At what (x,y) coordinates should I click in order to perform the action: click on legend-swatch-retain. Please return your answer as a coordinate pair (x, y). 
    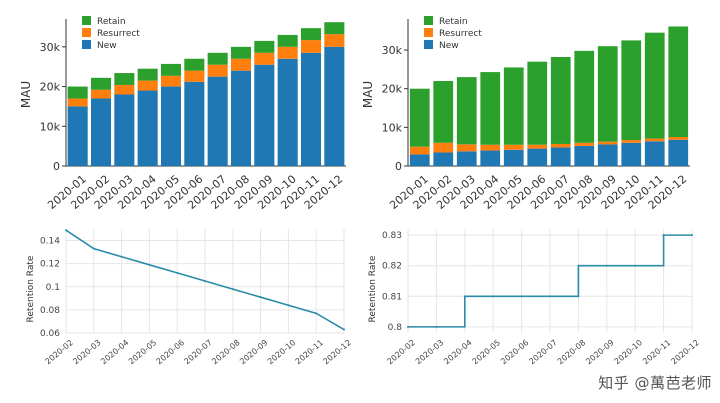
    Looking at the image, I should click on (428, 20).